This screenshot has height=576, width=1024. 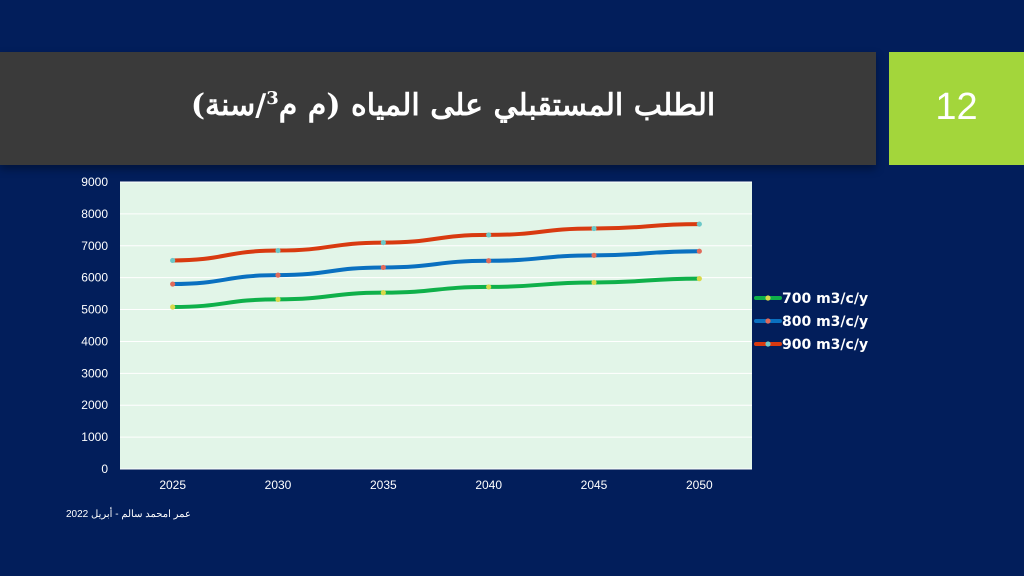 I want to click on y-tick-label: 3000, so click(x=94, y=373).